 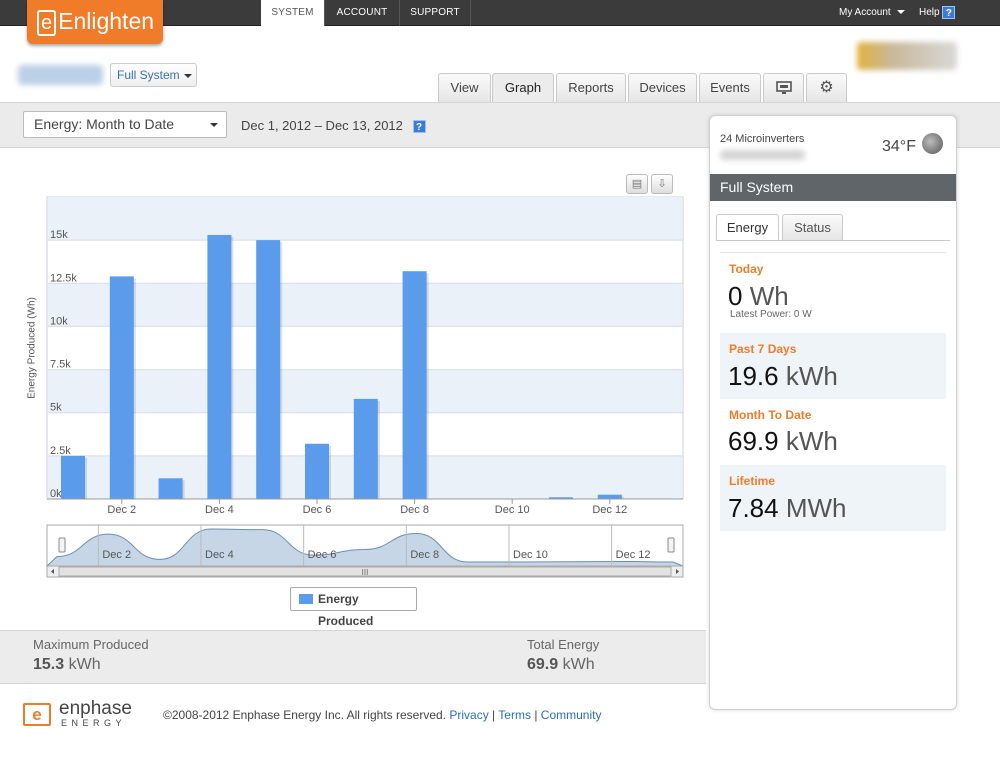 I want to click on panel-header: Full System, so click(x=833, y=187).